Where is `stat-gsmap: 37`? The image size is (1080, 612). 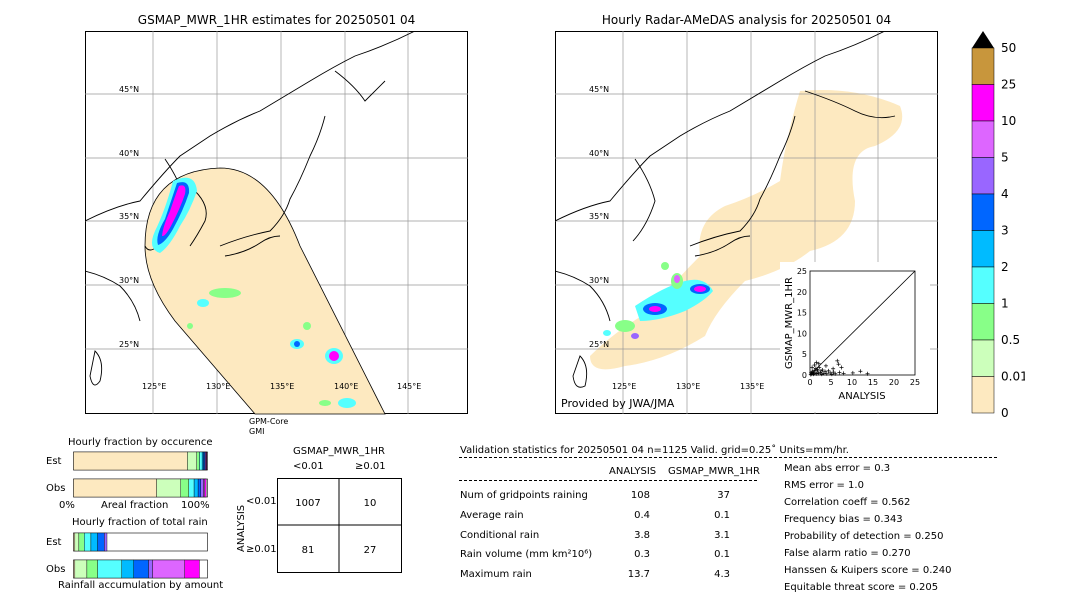 stat-gsmap: 37 is located at coordinates (723, 495).